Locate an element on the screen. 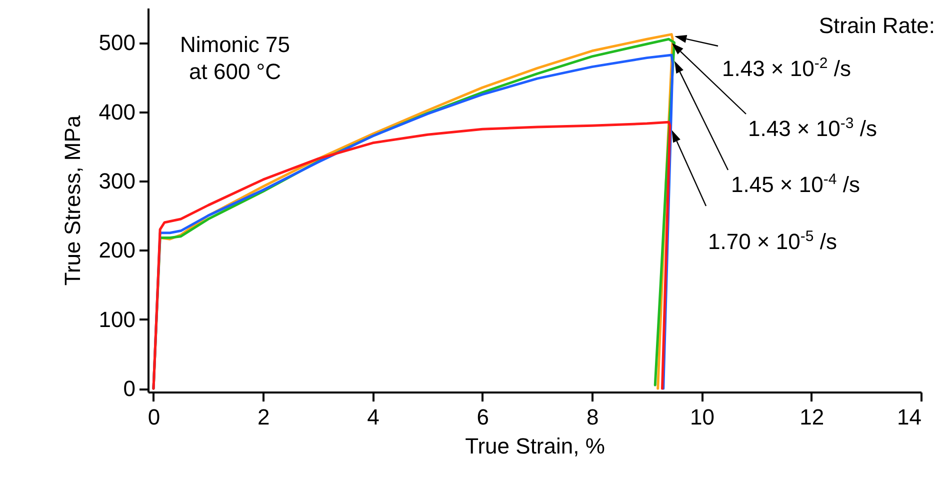 This screenshot has width=943, height=494. y-tick-label: 100 is located at coordinates (117, 319).